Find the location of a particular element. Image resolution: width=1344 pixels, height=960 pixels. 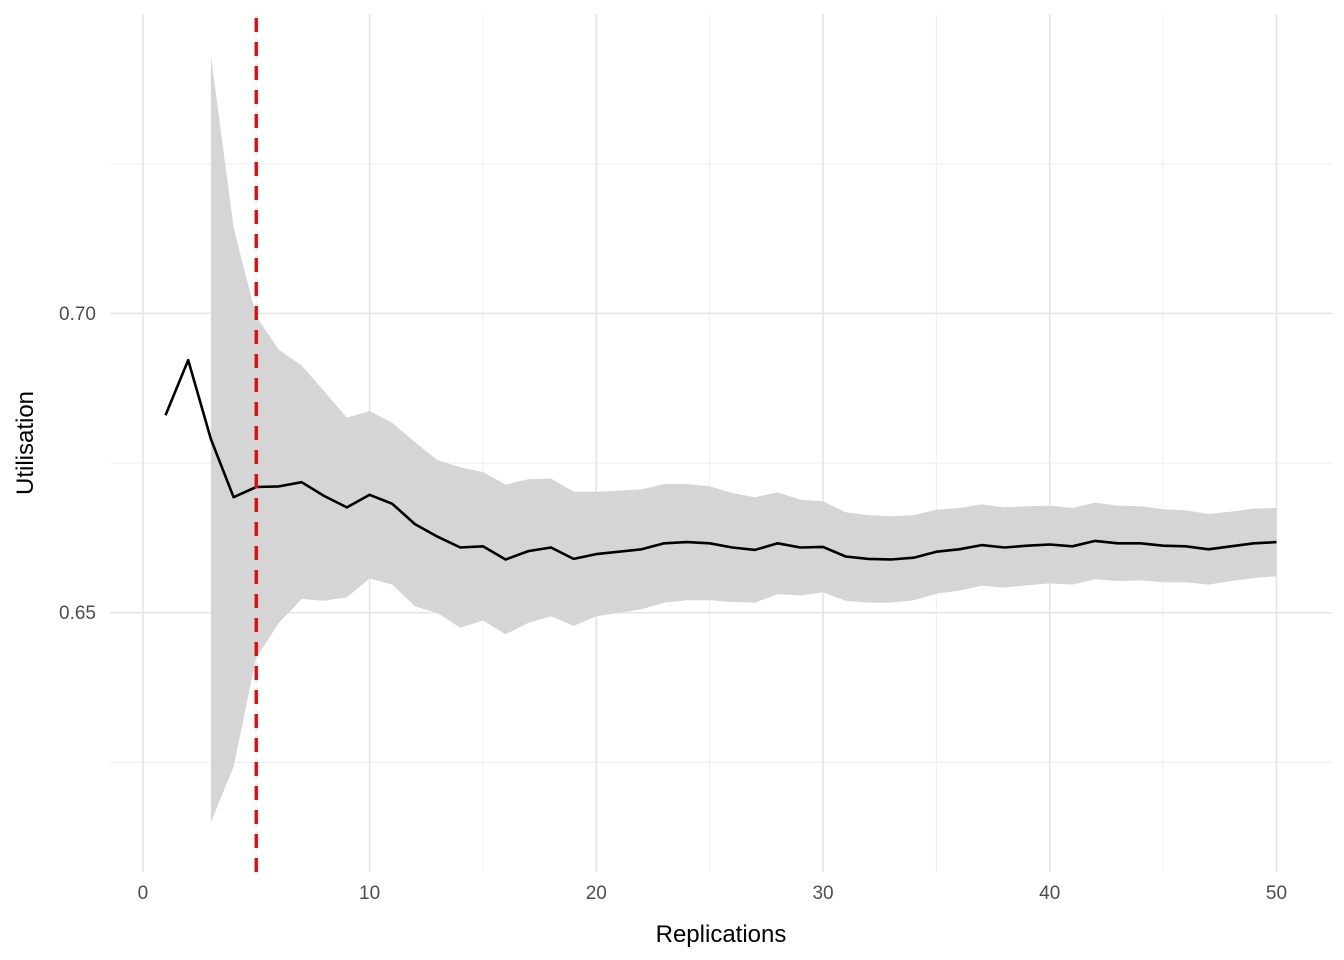

y-tick-label: 0.70 is located at coordinates (77, 314).